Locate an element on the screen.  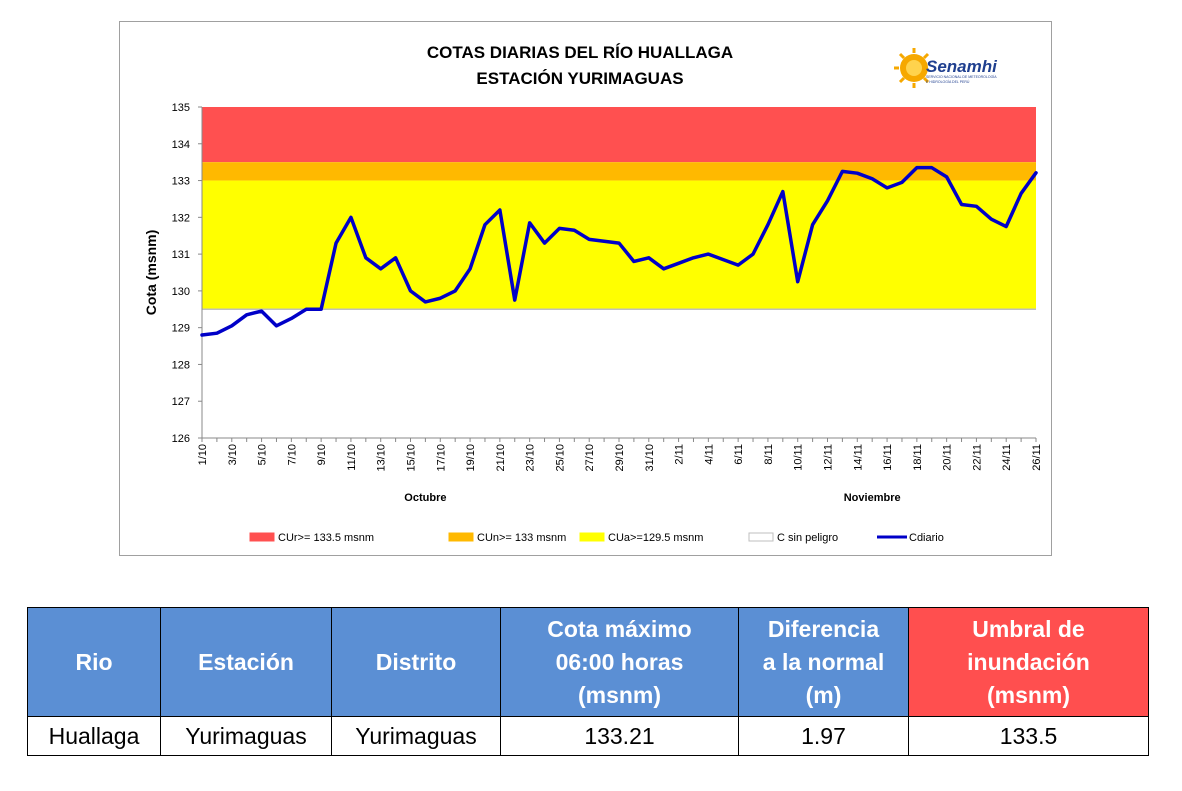
table-header-text: a la normal is located at coordinates (823, 661).